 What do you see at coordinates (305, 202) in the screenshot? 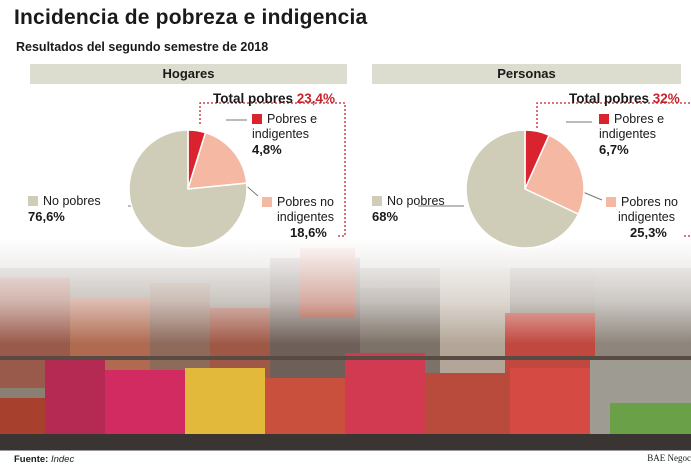
I see `label-pobres-no-indigentes-hogares-1: Pobres no` at bounding box center [305, 202].